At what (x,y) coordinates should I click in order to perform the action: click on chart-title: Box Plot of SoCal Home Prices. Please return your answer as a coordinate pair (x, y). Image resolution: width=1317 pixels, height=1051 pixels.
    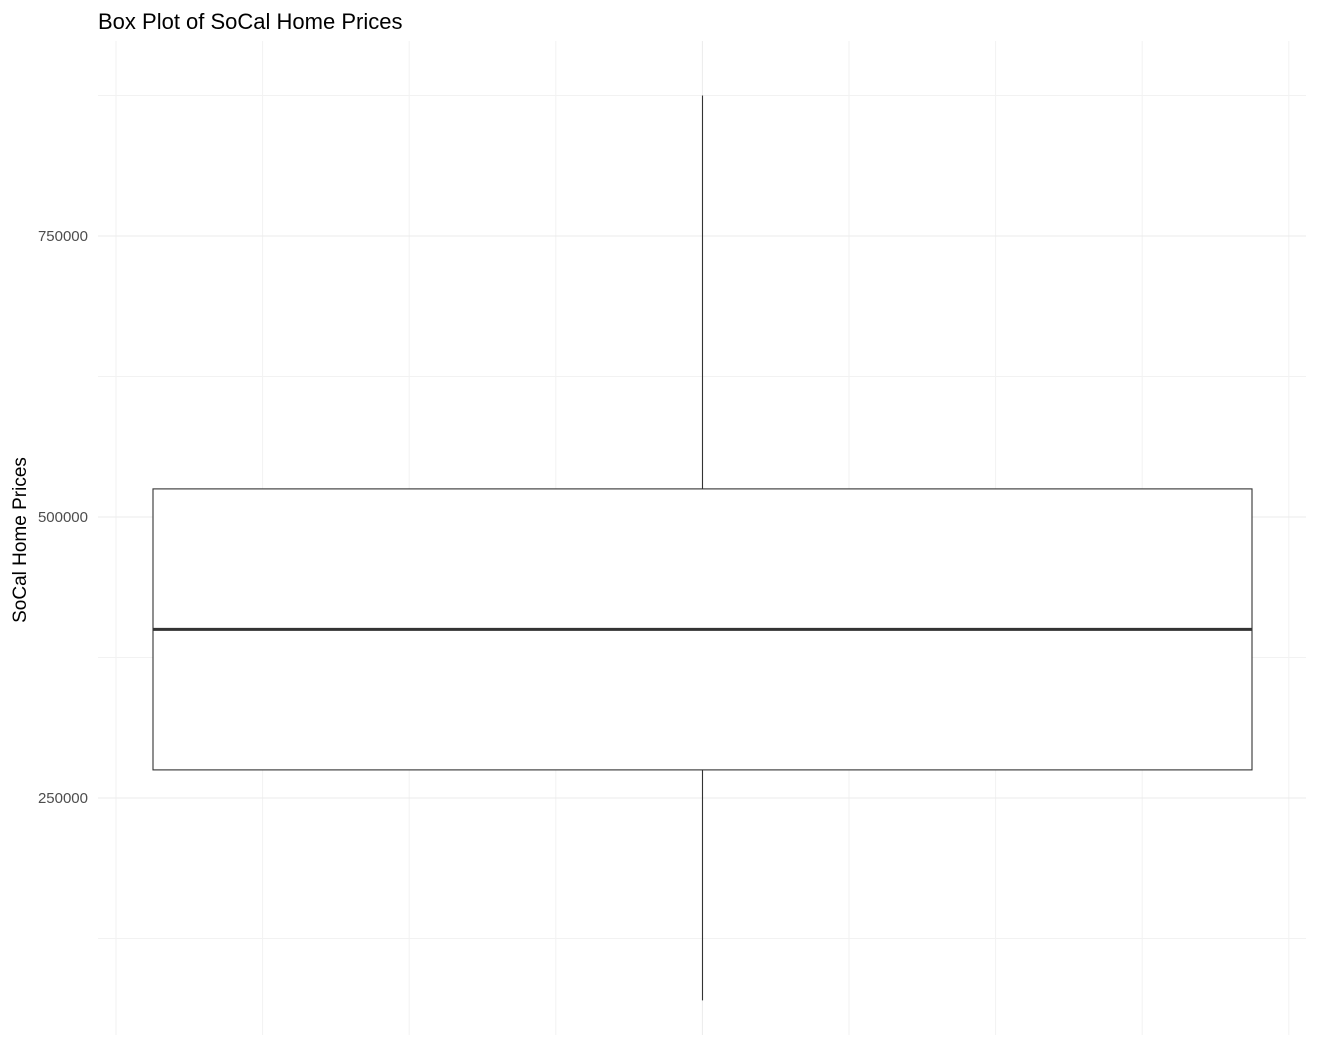
    Looking at the image, I should click on (250, 21).